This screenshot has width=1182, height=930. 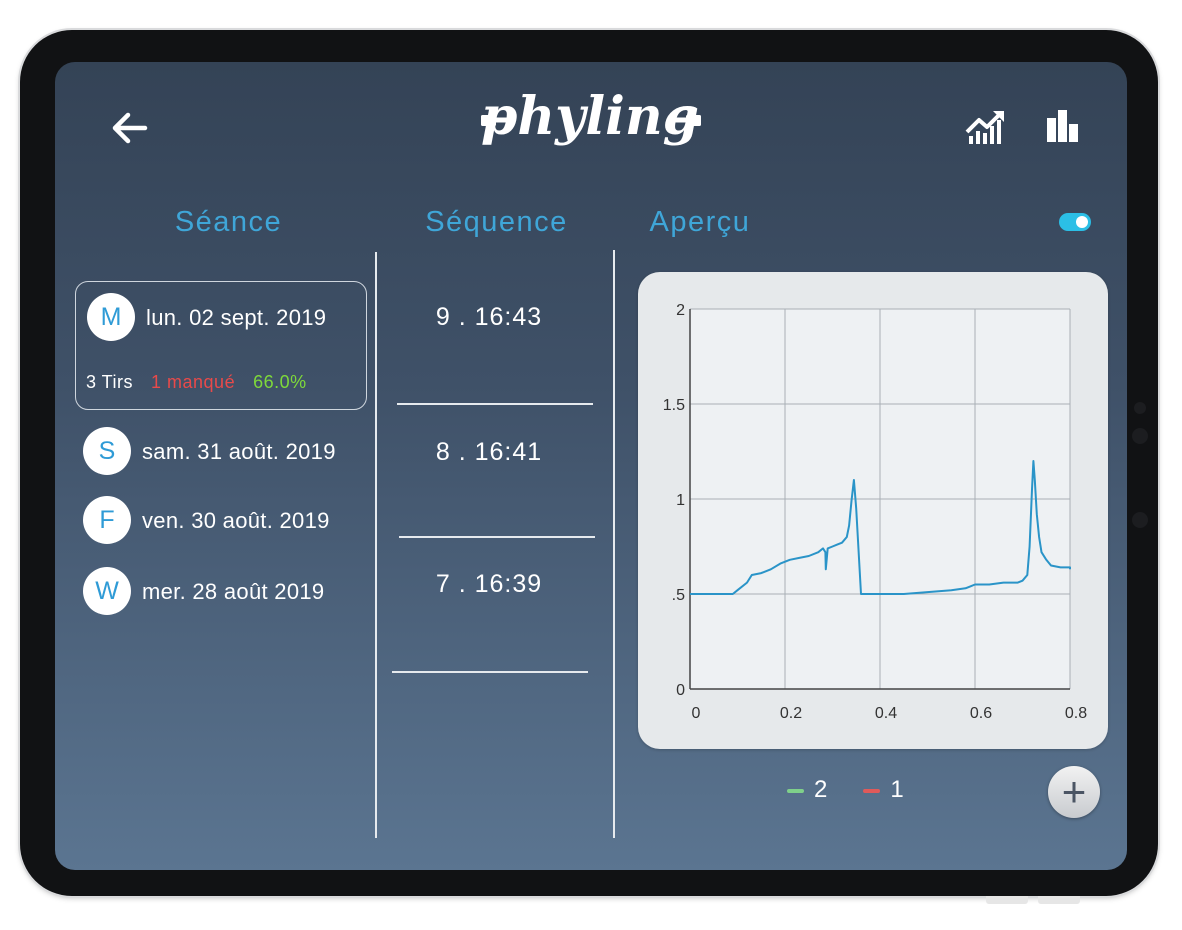 I want to click on x-tick-label: 0.4, so click(x=886, y=713).